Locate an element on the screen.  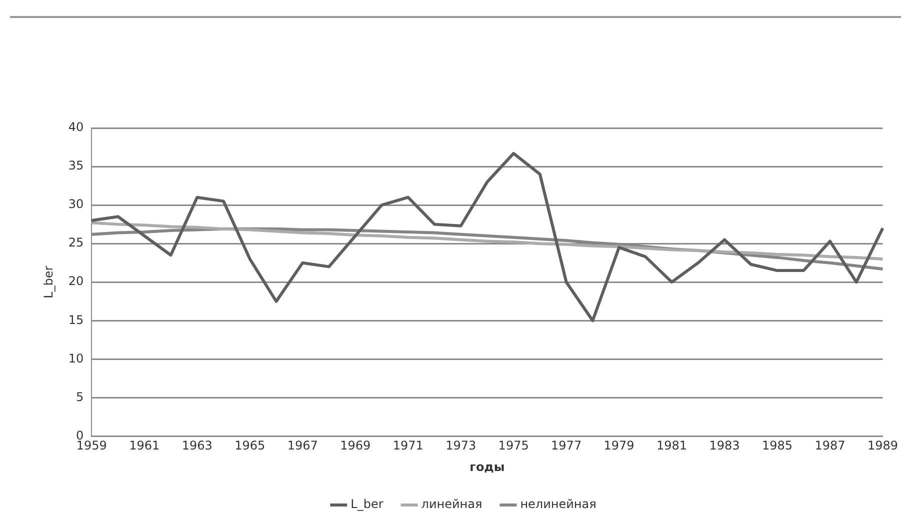
x-tick-label: 1985 is located at coordinates (777, 445).